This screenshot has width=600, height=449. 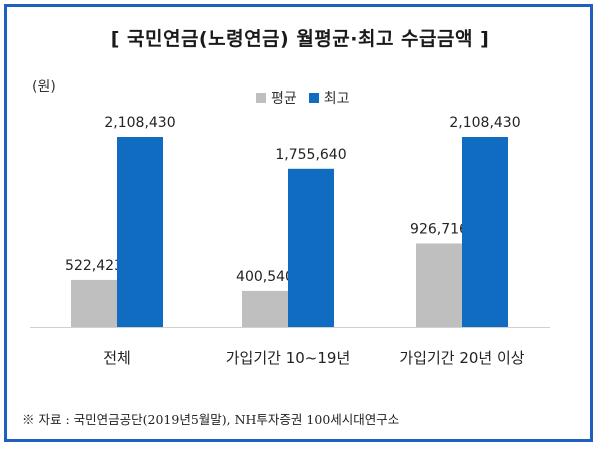 I want to click on legend-entry-max: 최고, so click(x=329, y=98).